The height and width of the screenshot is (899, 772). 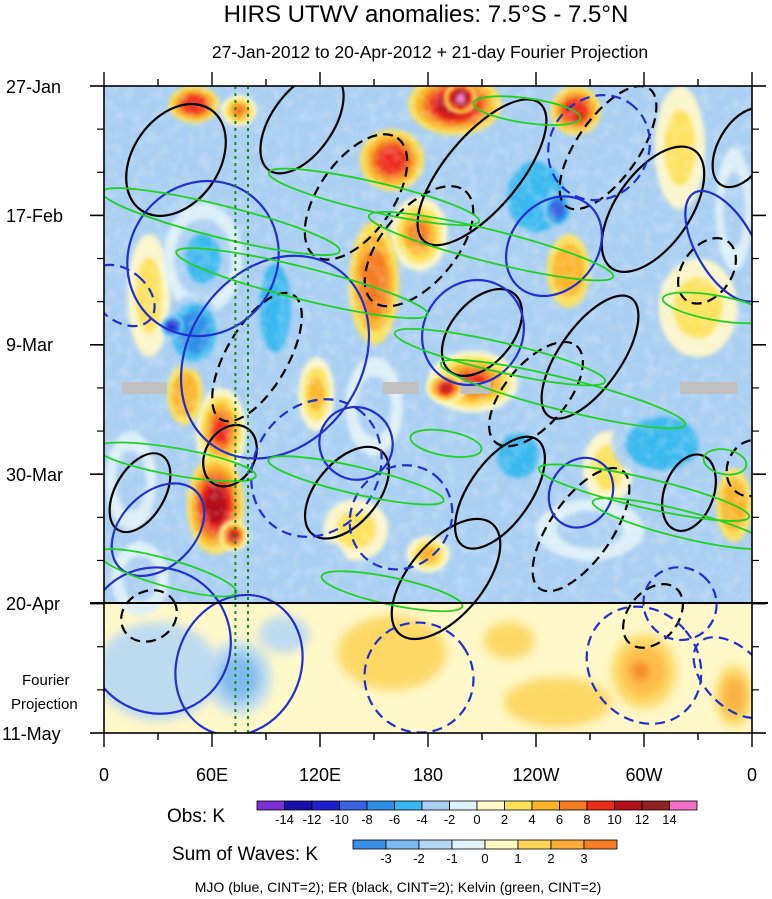 What do you see at coordinates (422, 819) in the screenshot?
I see `obs-colorbar-level-label: -4` at bounding box center [422, 819].